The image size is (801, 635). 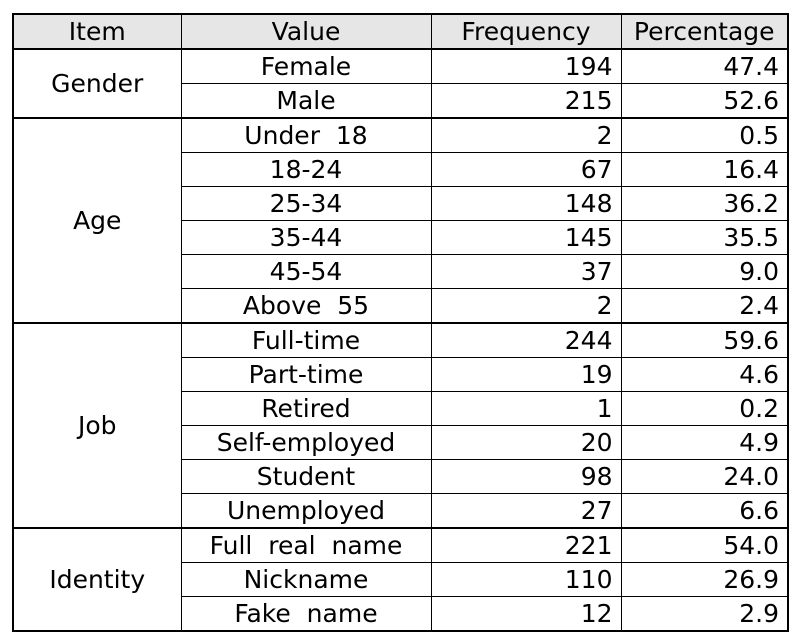 I want to click on item-cell: Identity, so click(x=97, y=579).